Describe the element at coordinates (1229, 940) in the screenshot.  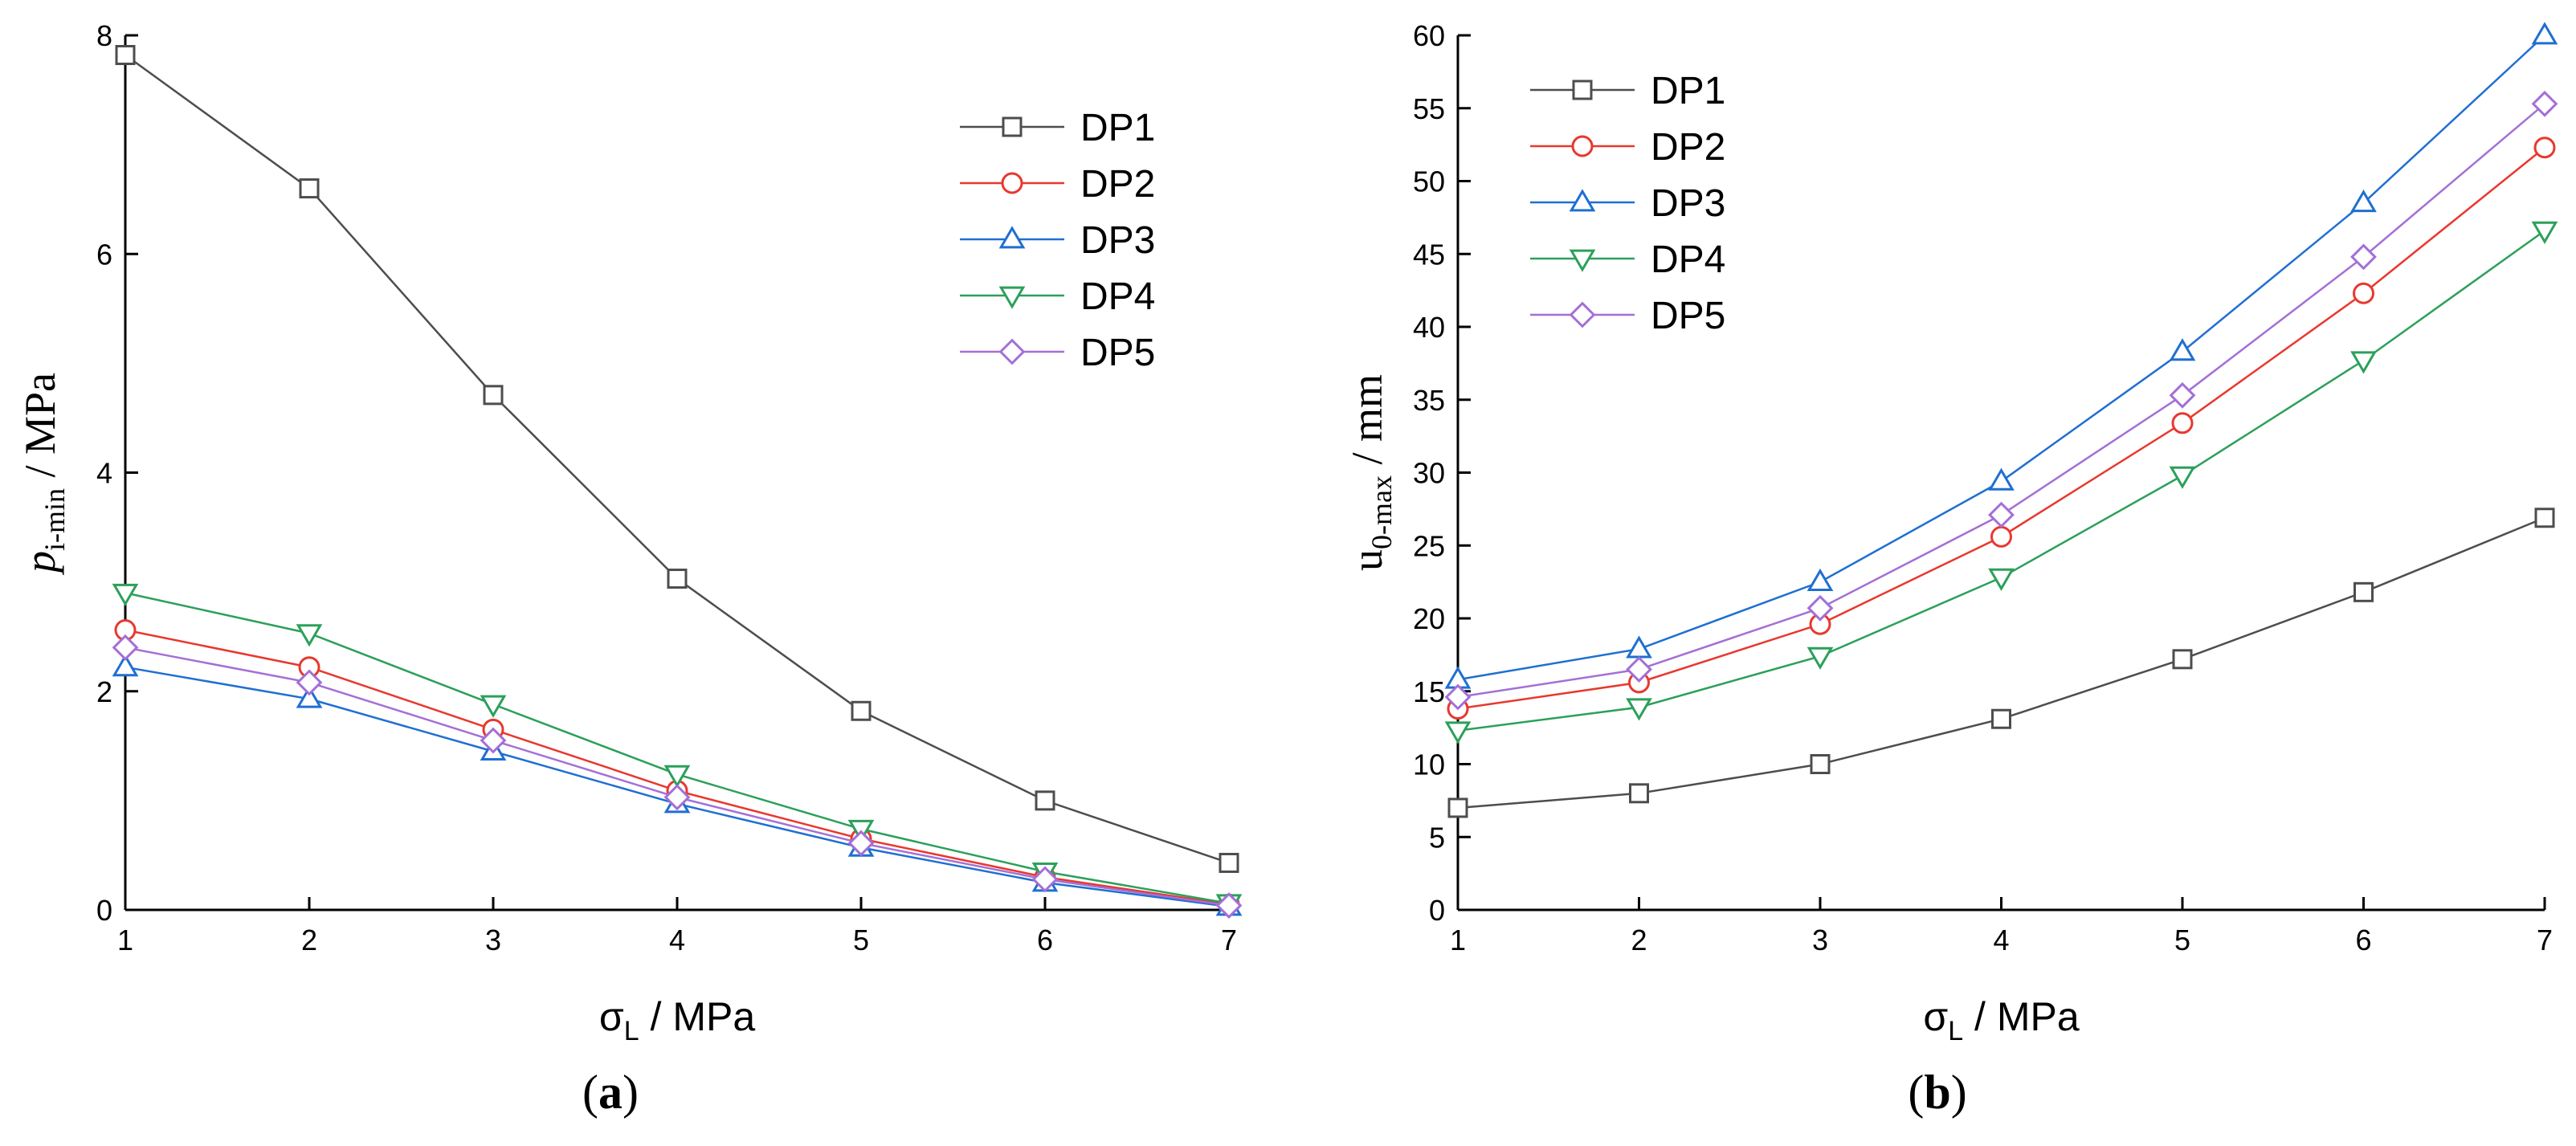
I see `panel-a-x-tick-label: 7` at that location.